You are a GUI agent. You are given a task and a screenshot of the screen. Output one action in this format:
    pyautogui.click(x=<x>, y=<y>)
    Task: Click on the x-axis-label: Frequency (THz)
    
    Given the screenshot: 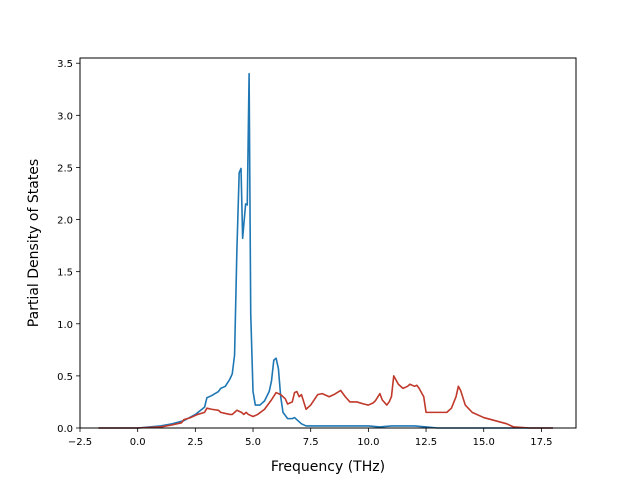 What is the action you would take?
    pyautogui.click(x=328, y=467)
    